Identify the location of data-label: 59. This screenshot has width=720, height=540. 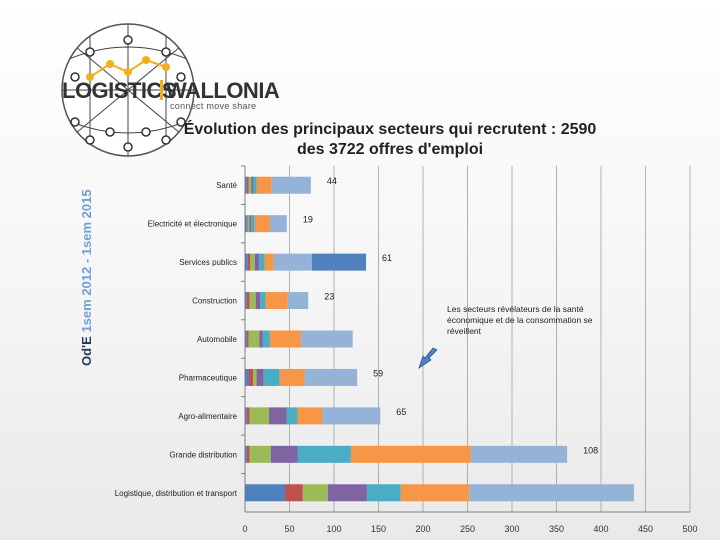
(378, 373).